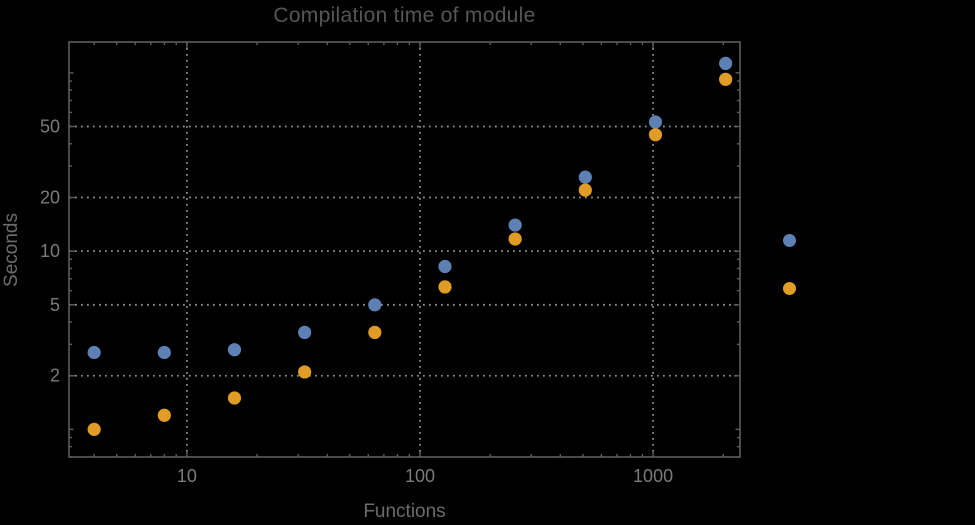 The width and height of the screenshot is (975, 525). I want to click on data-point-series-2-orange-x8, so click(164, 415).